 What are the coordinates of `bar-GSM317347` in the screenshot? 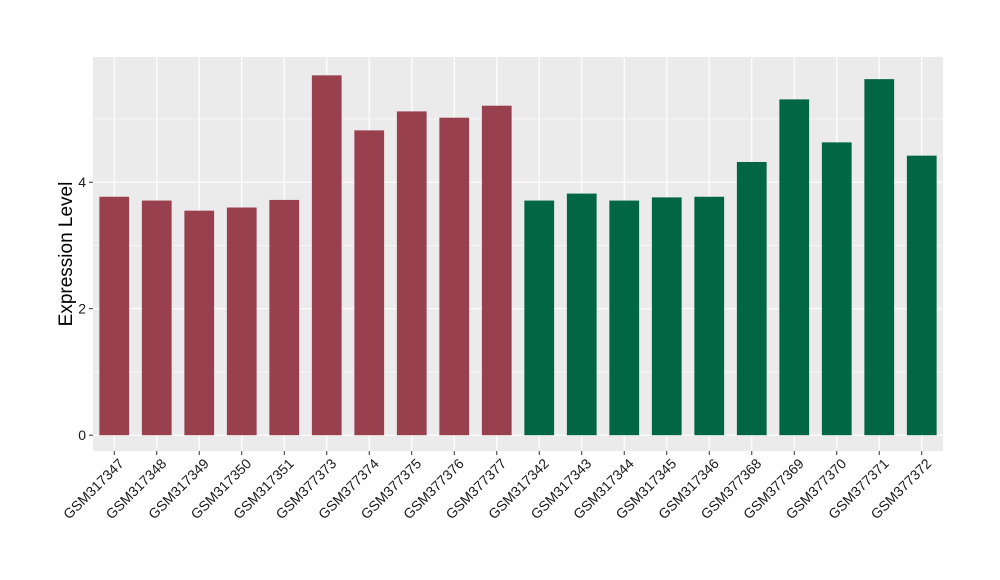 It's located at (114, 316).